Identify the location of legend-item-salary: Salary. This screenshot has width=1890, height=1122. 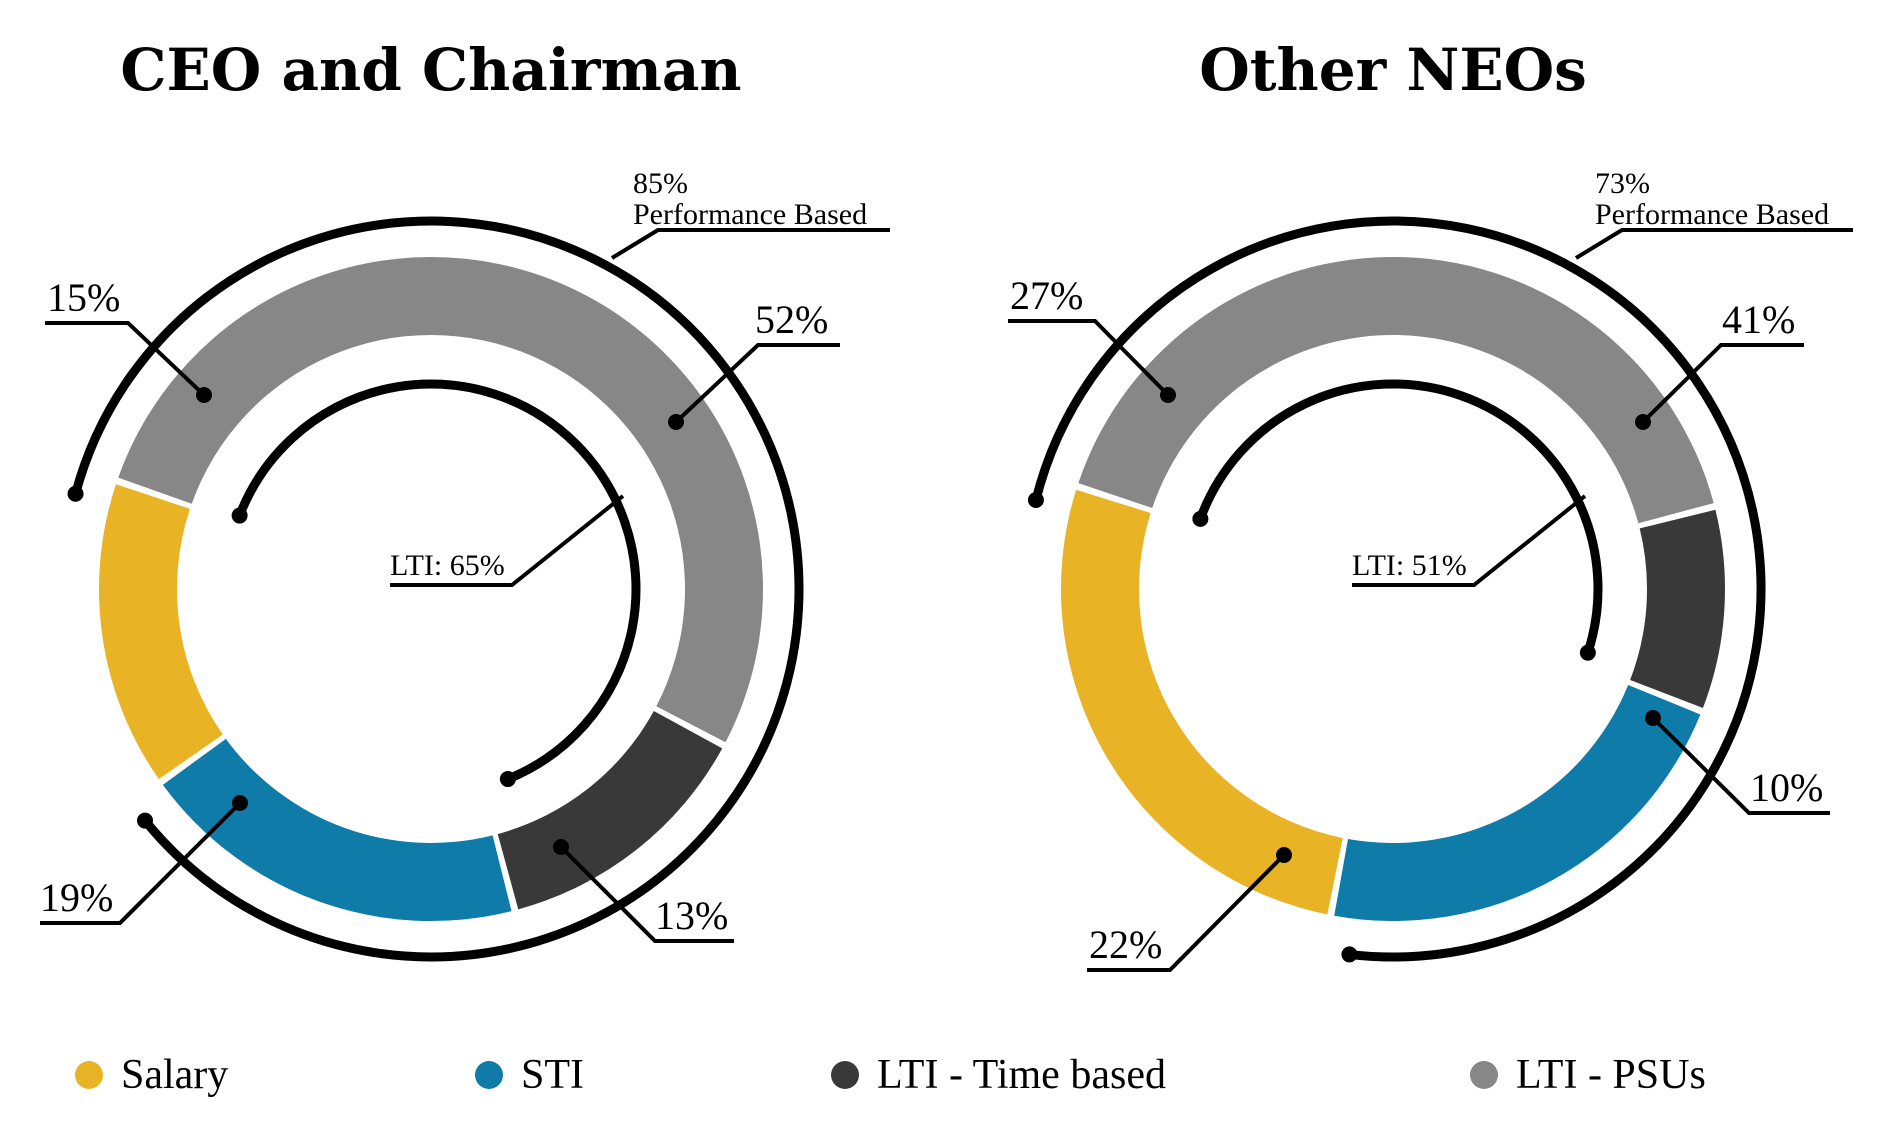
(151, 1075).